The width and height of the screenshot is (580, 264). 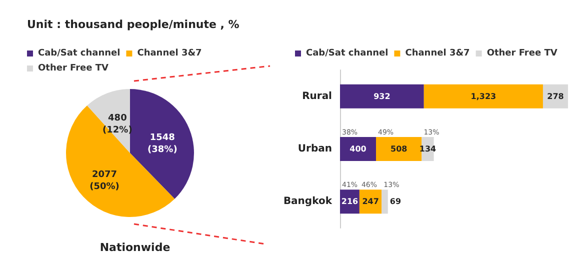 What do you see at coordinates (555, 96) in the screenshot?
I see `data-label: 278` at bounding box center [555, 96].